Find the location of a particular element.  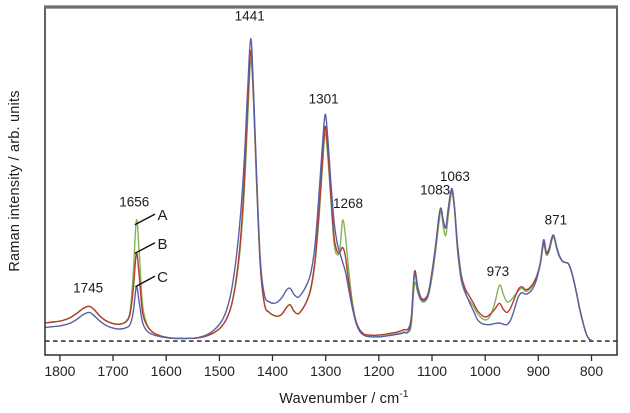

x-axis-title-text: Wavenumber / cm is located at coordinates (339, 398).